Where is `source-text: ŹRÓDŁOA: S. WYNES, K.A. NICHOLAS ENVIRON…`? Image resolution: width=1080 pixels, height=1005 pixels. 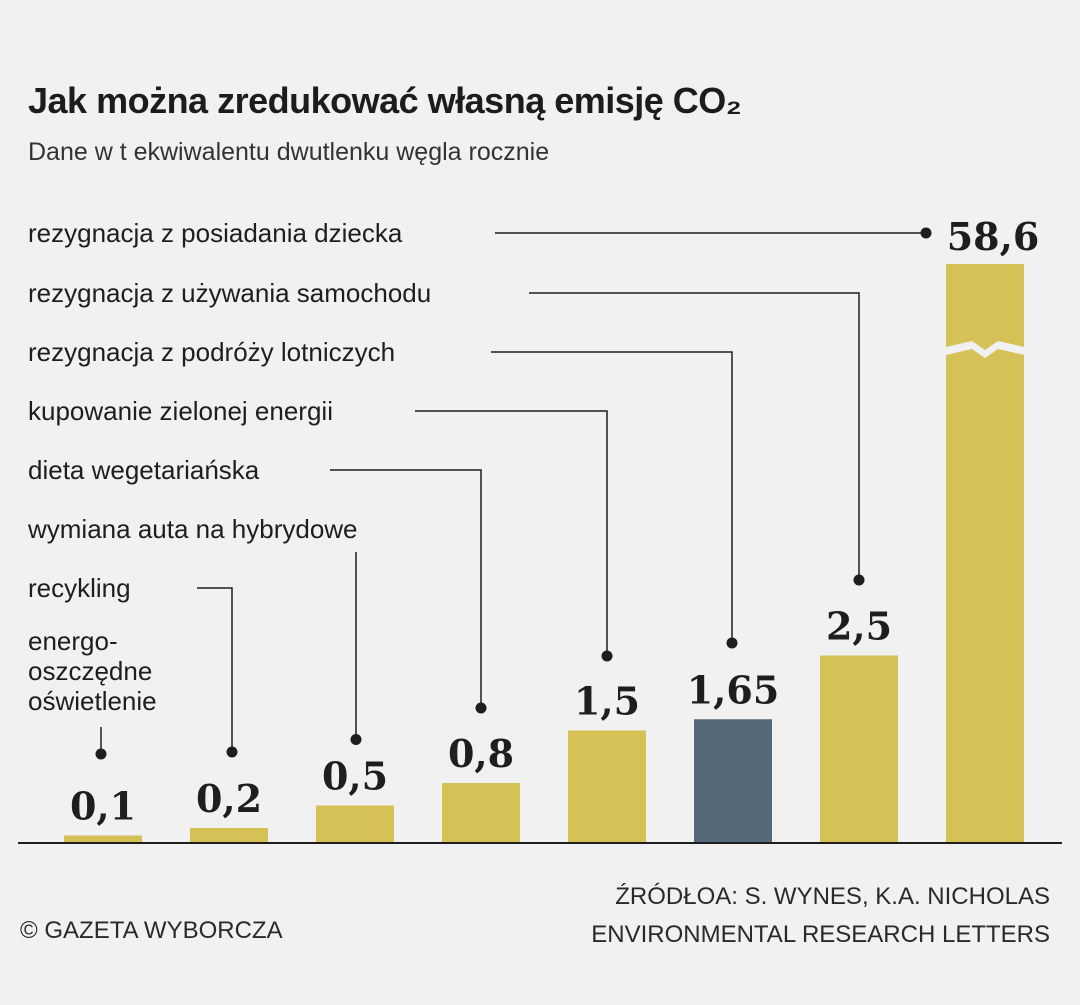 source-text: ŹRÓDŁOA: S. WYNES, K.A. NICHOLAS ENVIRON… is located at coordinates (820, 916).